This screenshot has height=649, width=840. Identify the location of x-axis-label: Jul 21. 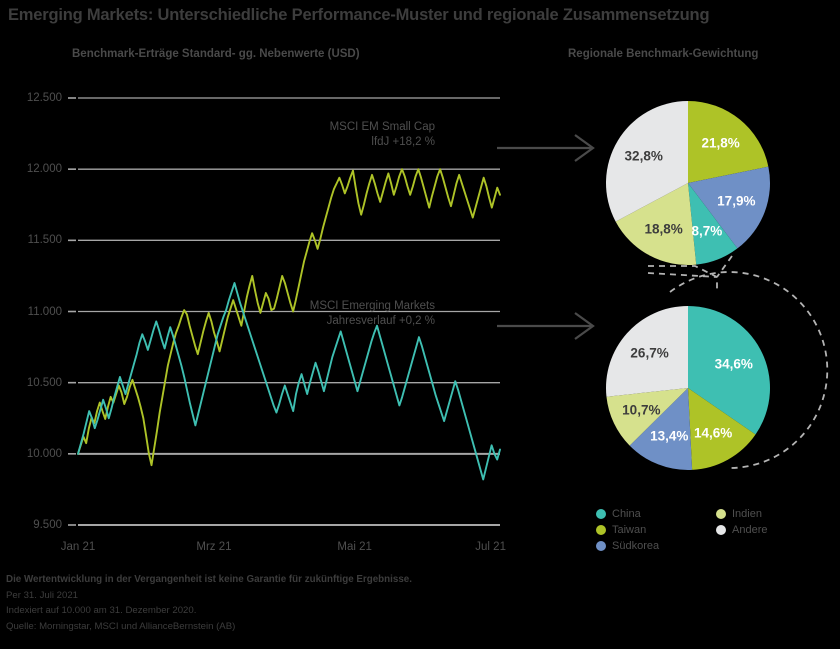
(490, 547).